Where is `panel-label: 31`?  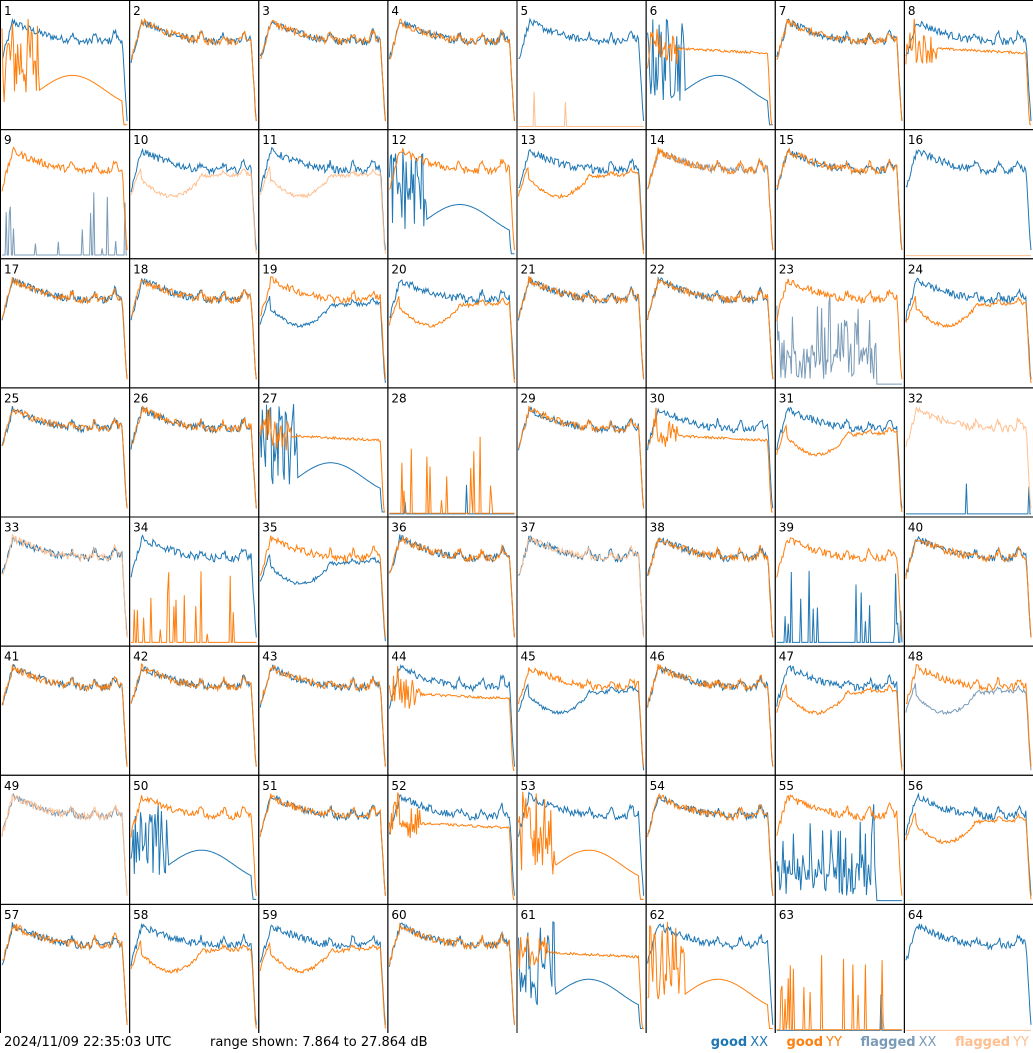 panel-label: 31 is located at coordinates (786, 398).